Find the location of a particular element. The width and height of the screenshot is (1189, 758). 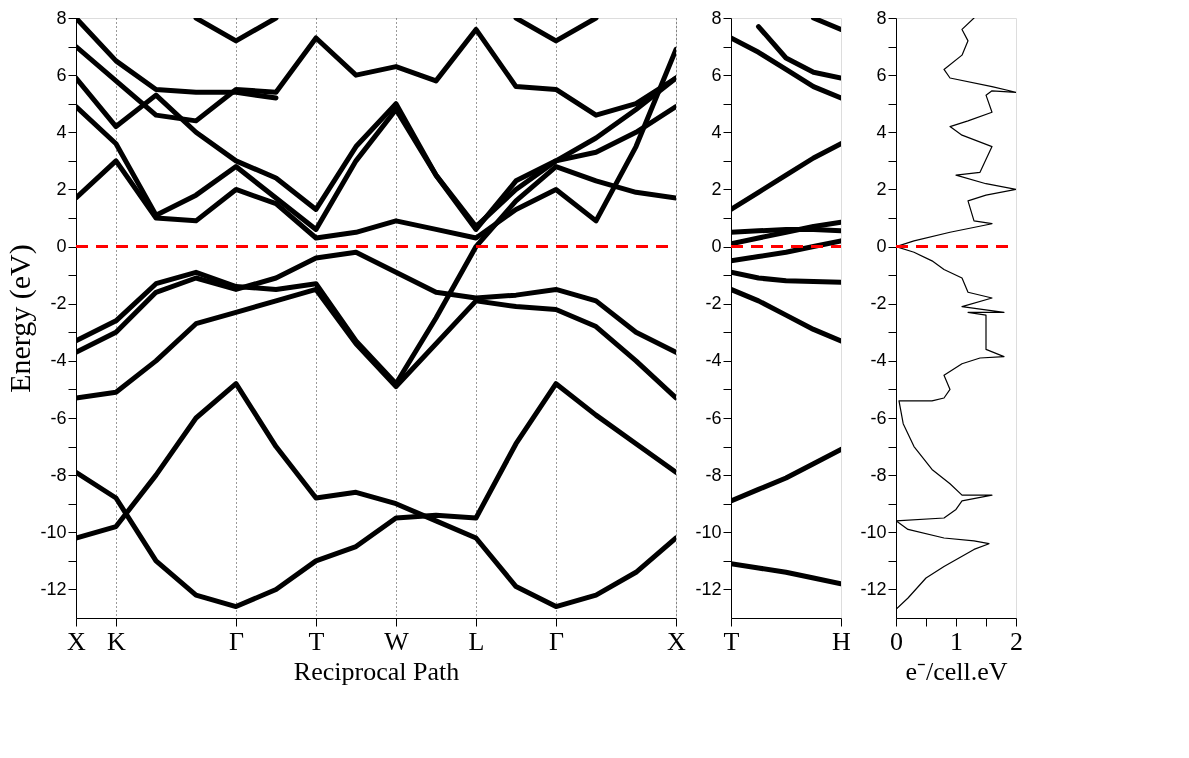

y-axis-title: Energy (eV) is located at coordinates (20, 318).